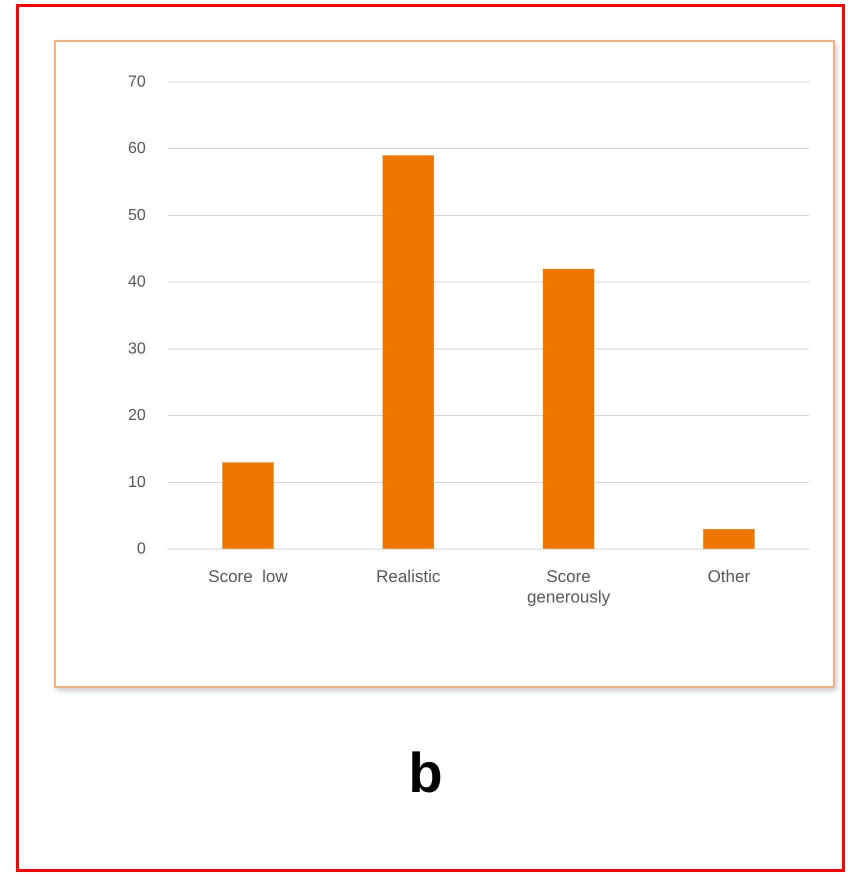  Describe the element at coordinates (137, 81) in the screenshot. I see `y-tick-label: 70` at that location.